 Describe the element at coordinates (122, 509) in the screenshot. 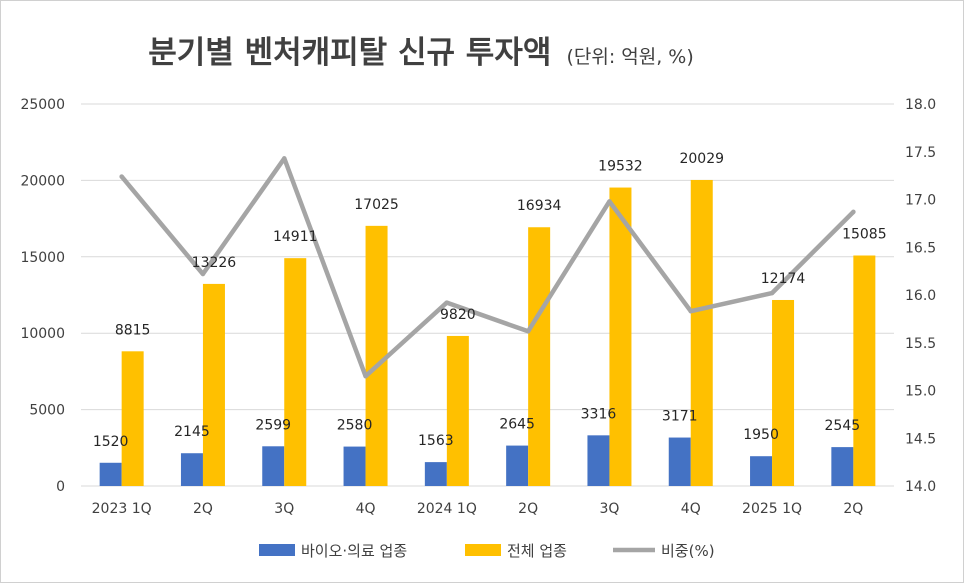

I see `x-tick-label: 2023 1Q` at that location.